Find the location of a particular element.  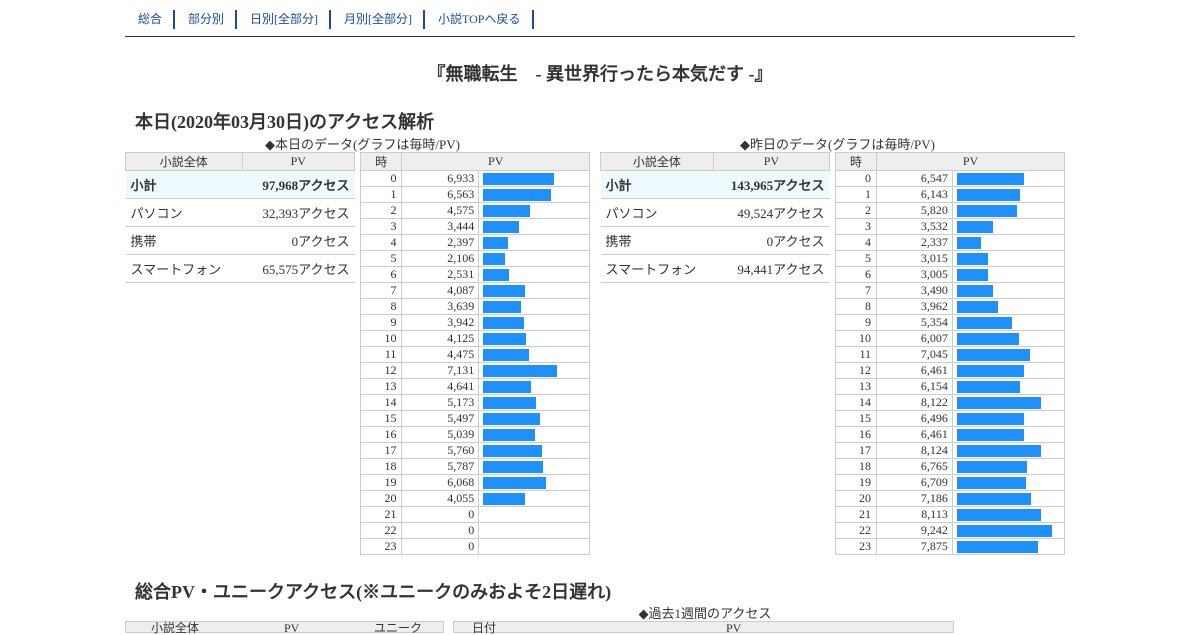

total-head-pv: PV is located at coordinates (292, 628).